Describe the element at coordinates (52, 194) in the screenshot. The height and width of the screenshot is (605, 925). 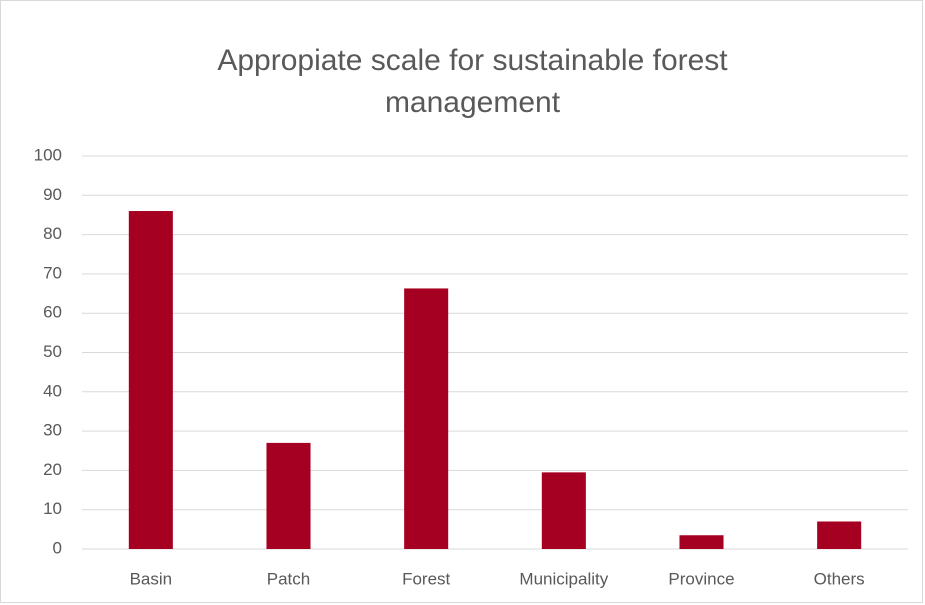
I see `y-tick-label: 90` at that location.